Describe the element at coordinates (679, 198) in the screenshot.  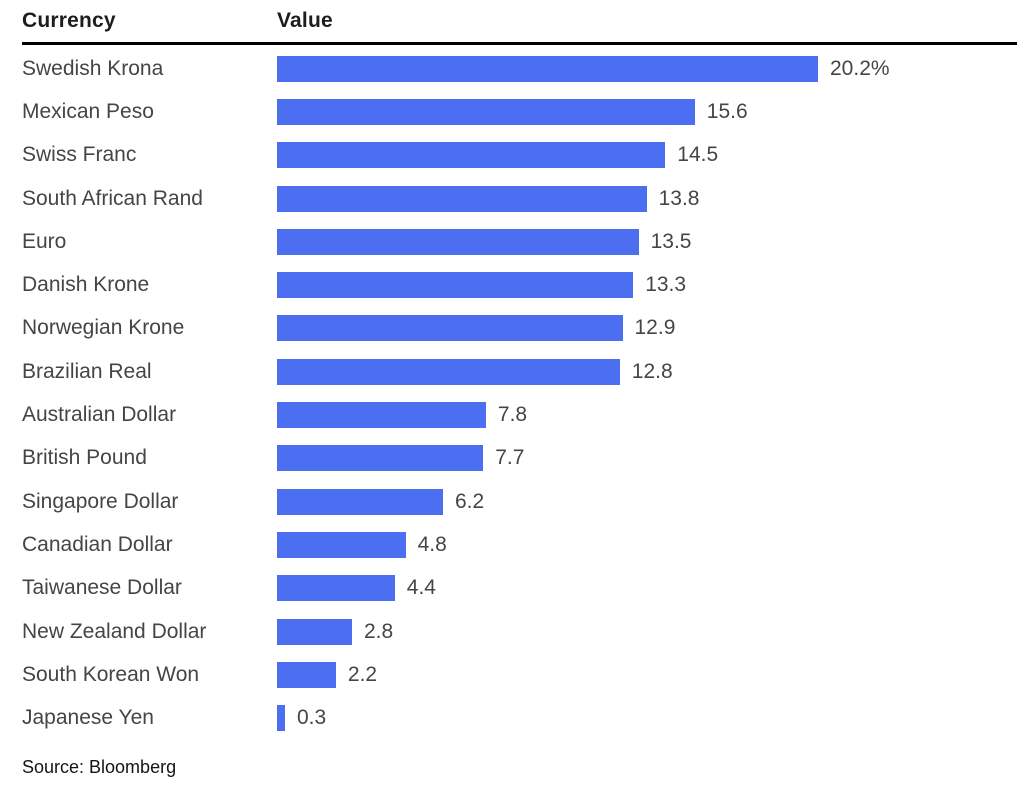
I see `value-label: 13.8` at that location.